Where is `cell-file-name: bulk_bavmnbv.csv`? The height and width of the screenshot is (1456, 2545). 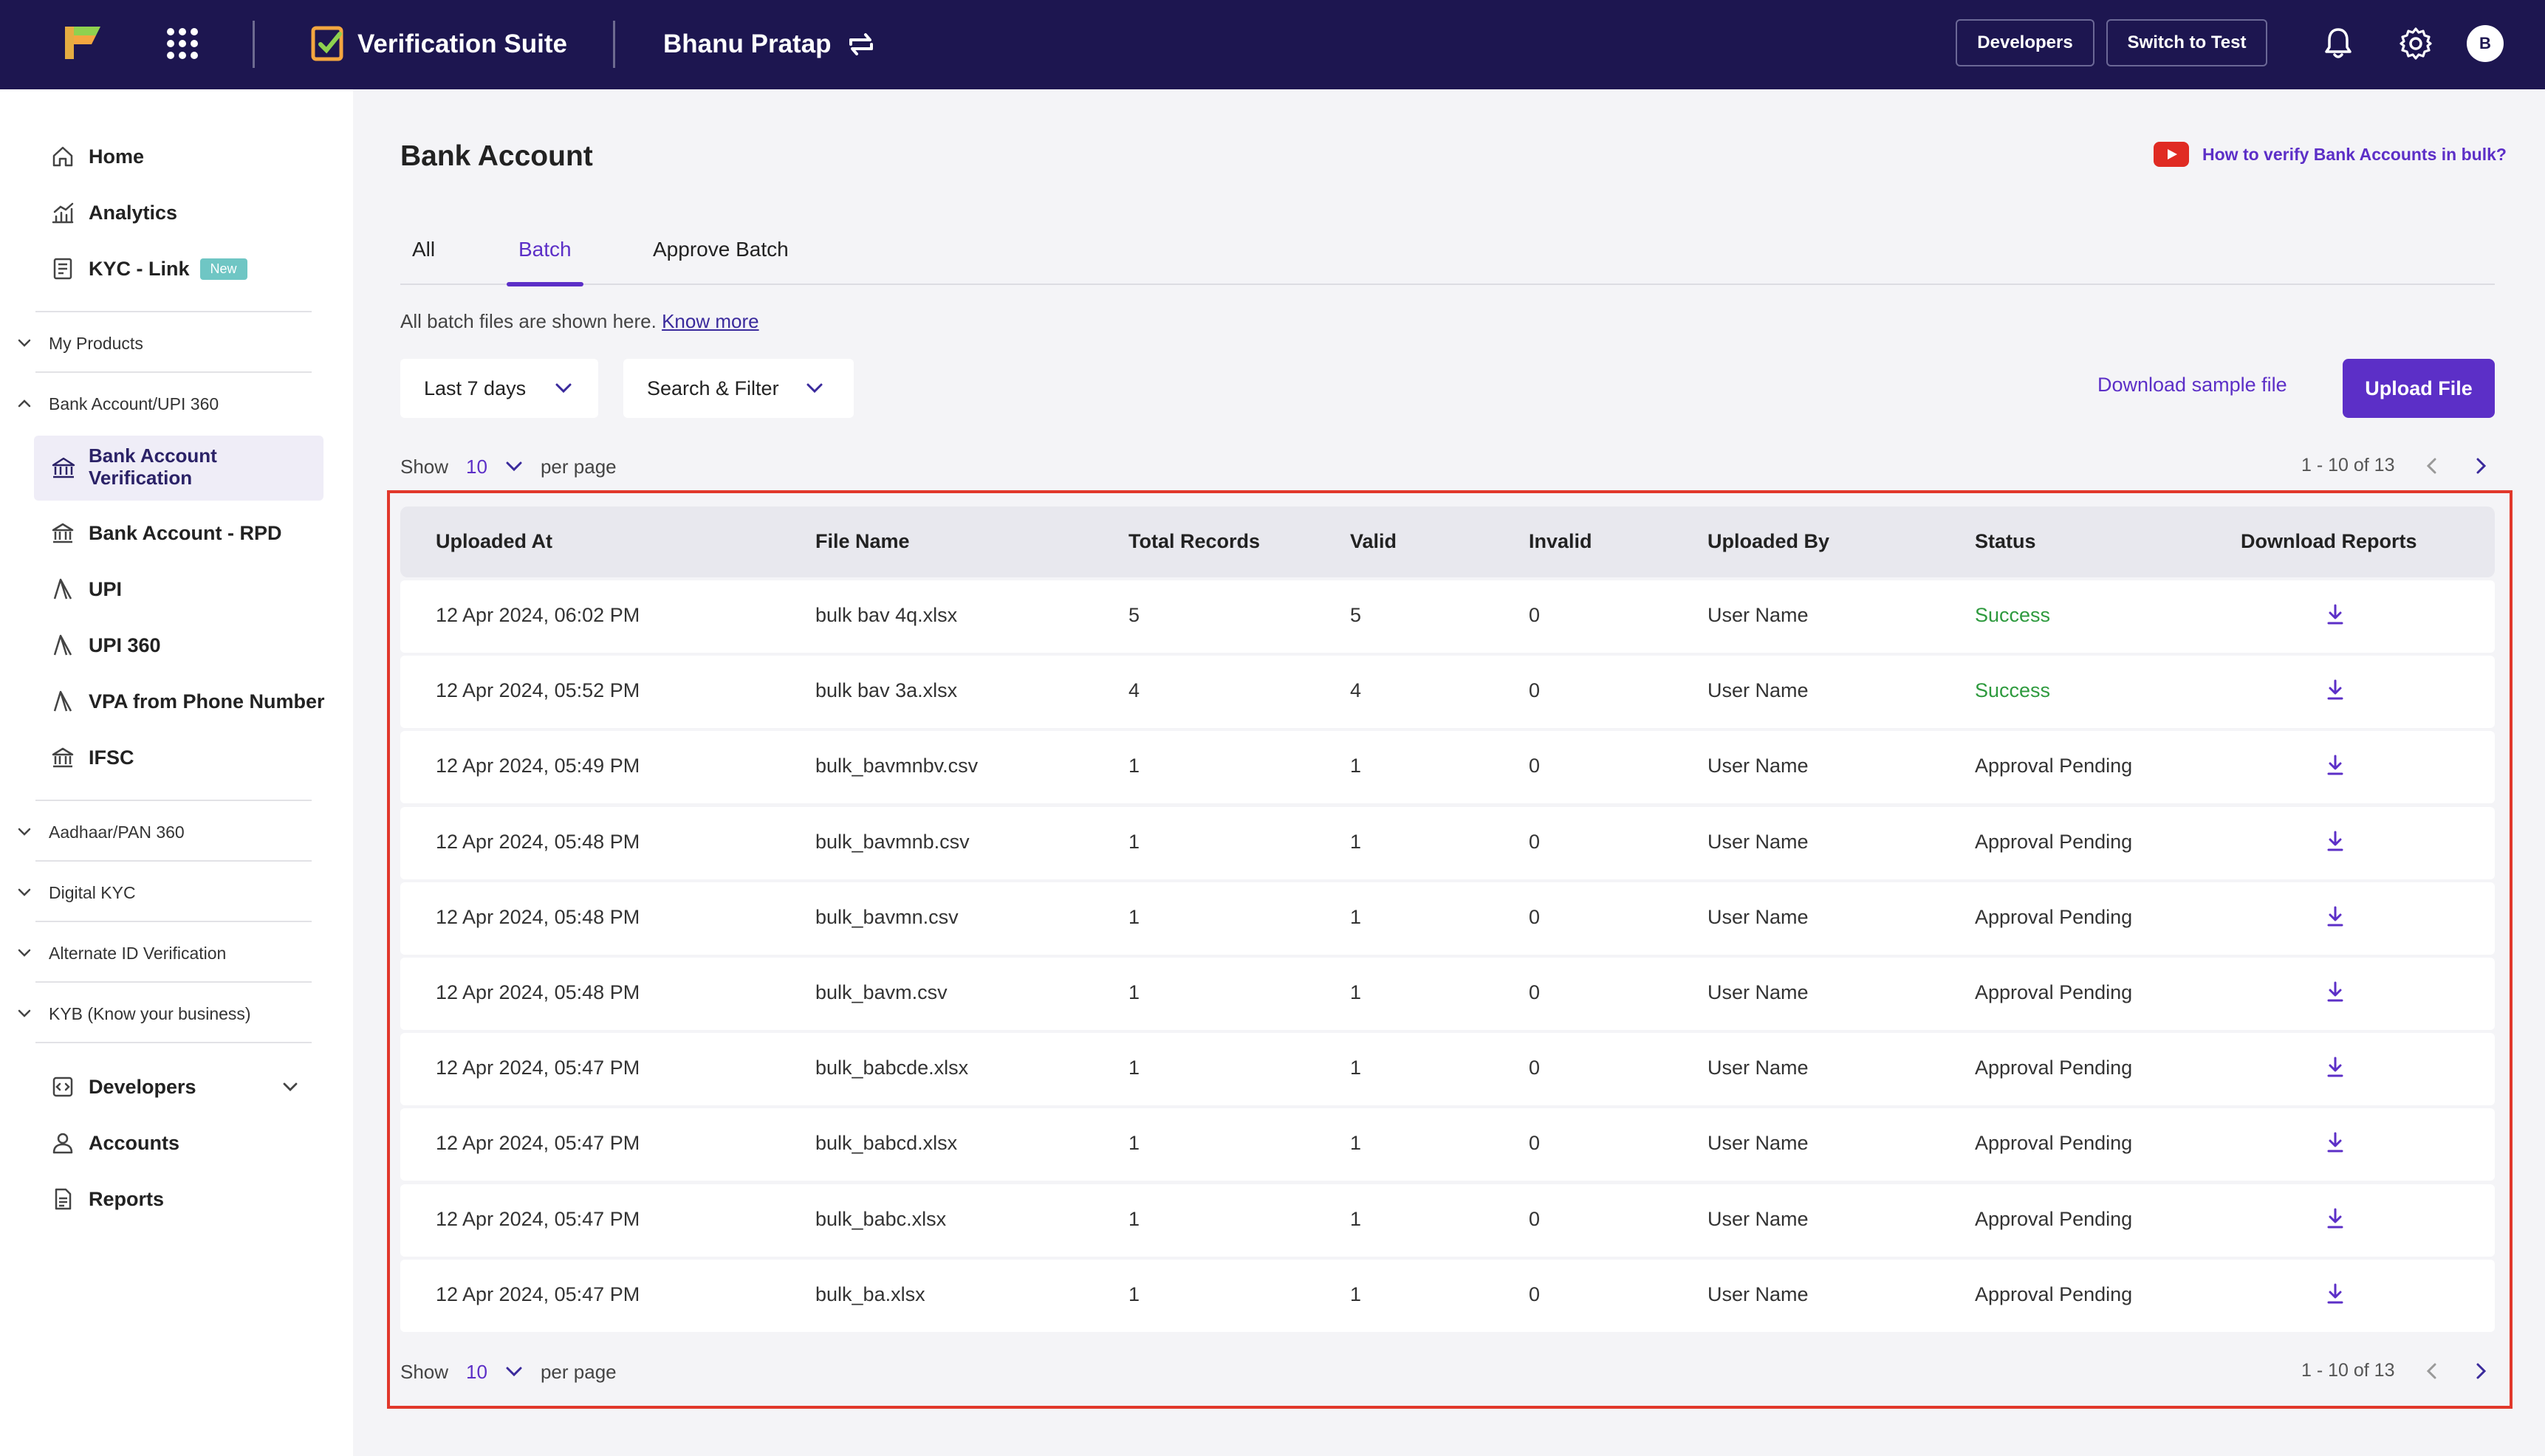
cell-file-name: bulk_bavmnbv.csv is located at coordinates (897, 766).